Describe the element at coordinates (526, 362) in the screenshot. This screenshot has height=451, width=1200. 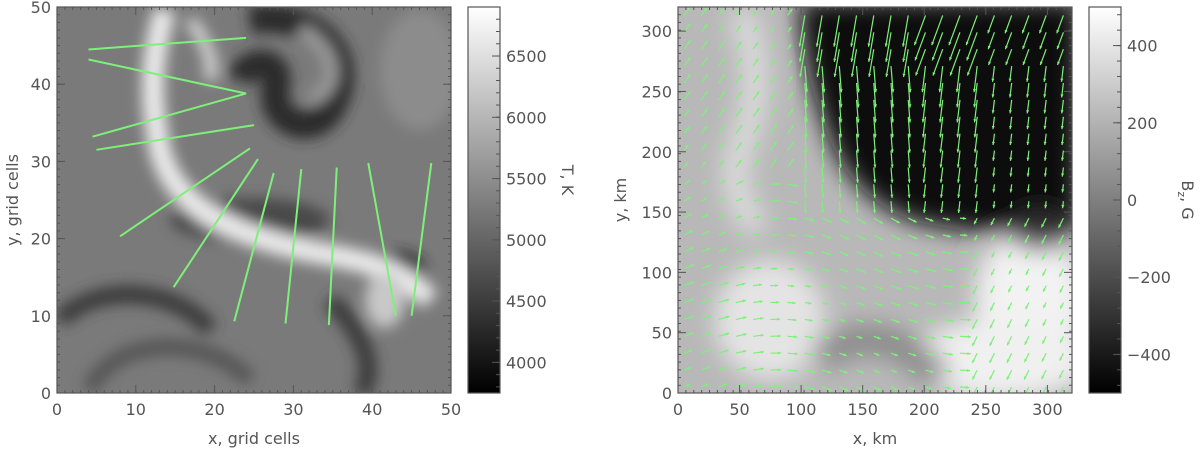
I see `colorbar-tick-label: 4000` at that location.